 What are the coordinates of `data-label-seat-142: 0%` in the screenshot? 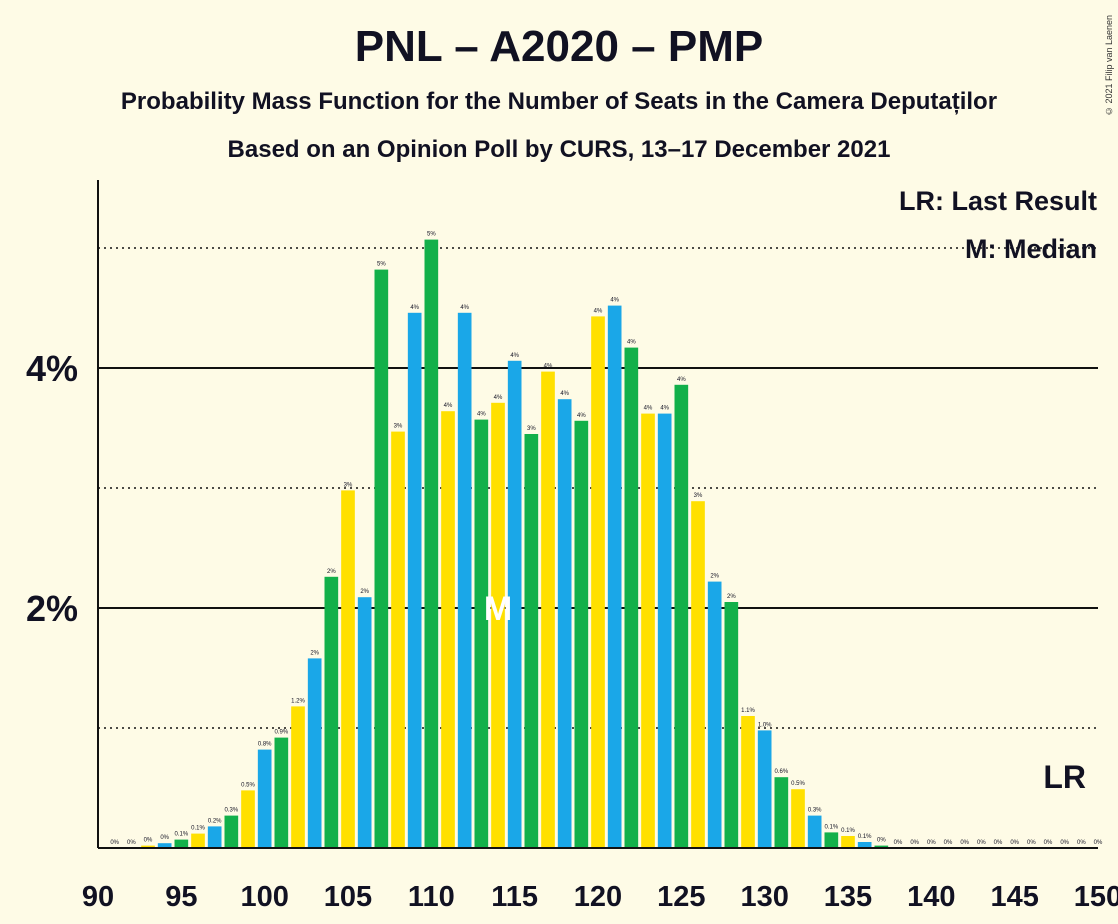 It's located at (964, 843).